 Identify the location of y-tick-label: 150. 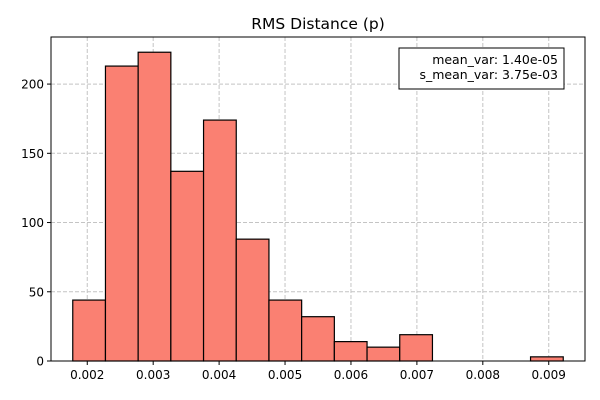
(32, 154).